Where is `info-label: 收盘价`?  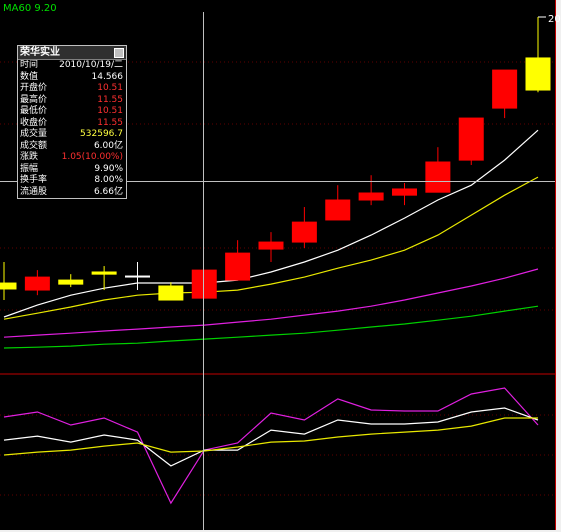 info-label: 收盘价 is located at coordinates (34, 122).